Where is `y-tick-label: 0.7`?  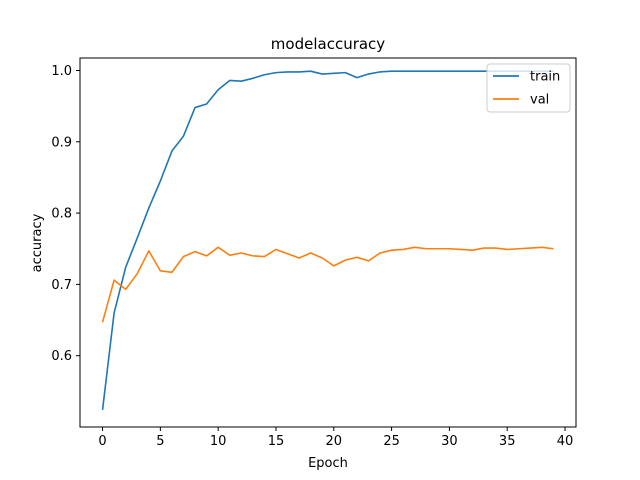
y-tick-label: 0.7 is located at coordinates (61, 285).